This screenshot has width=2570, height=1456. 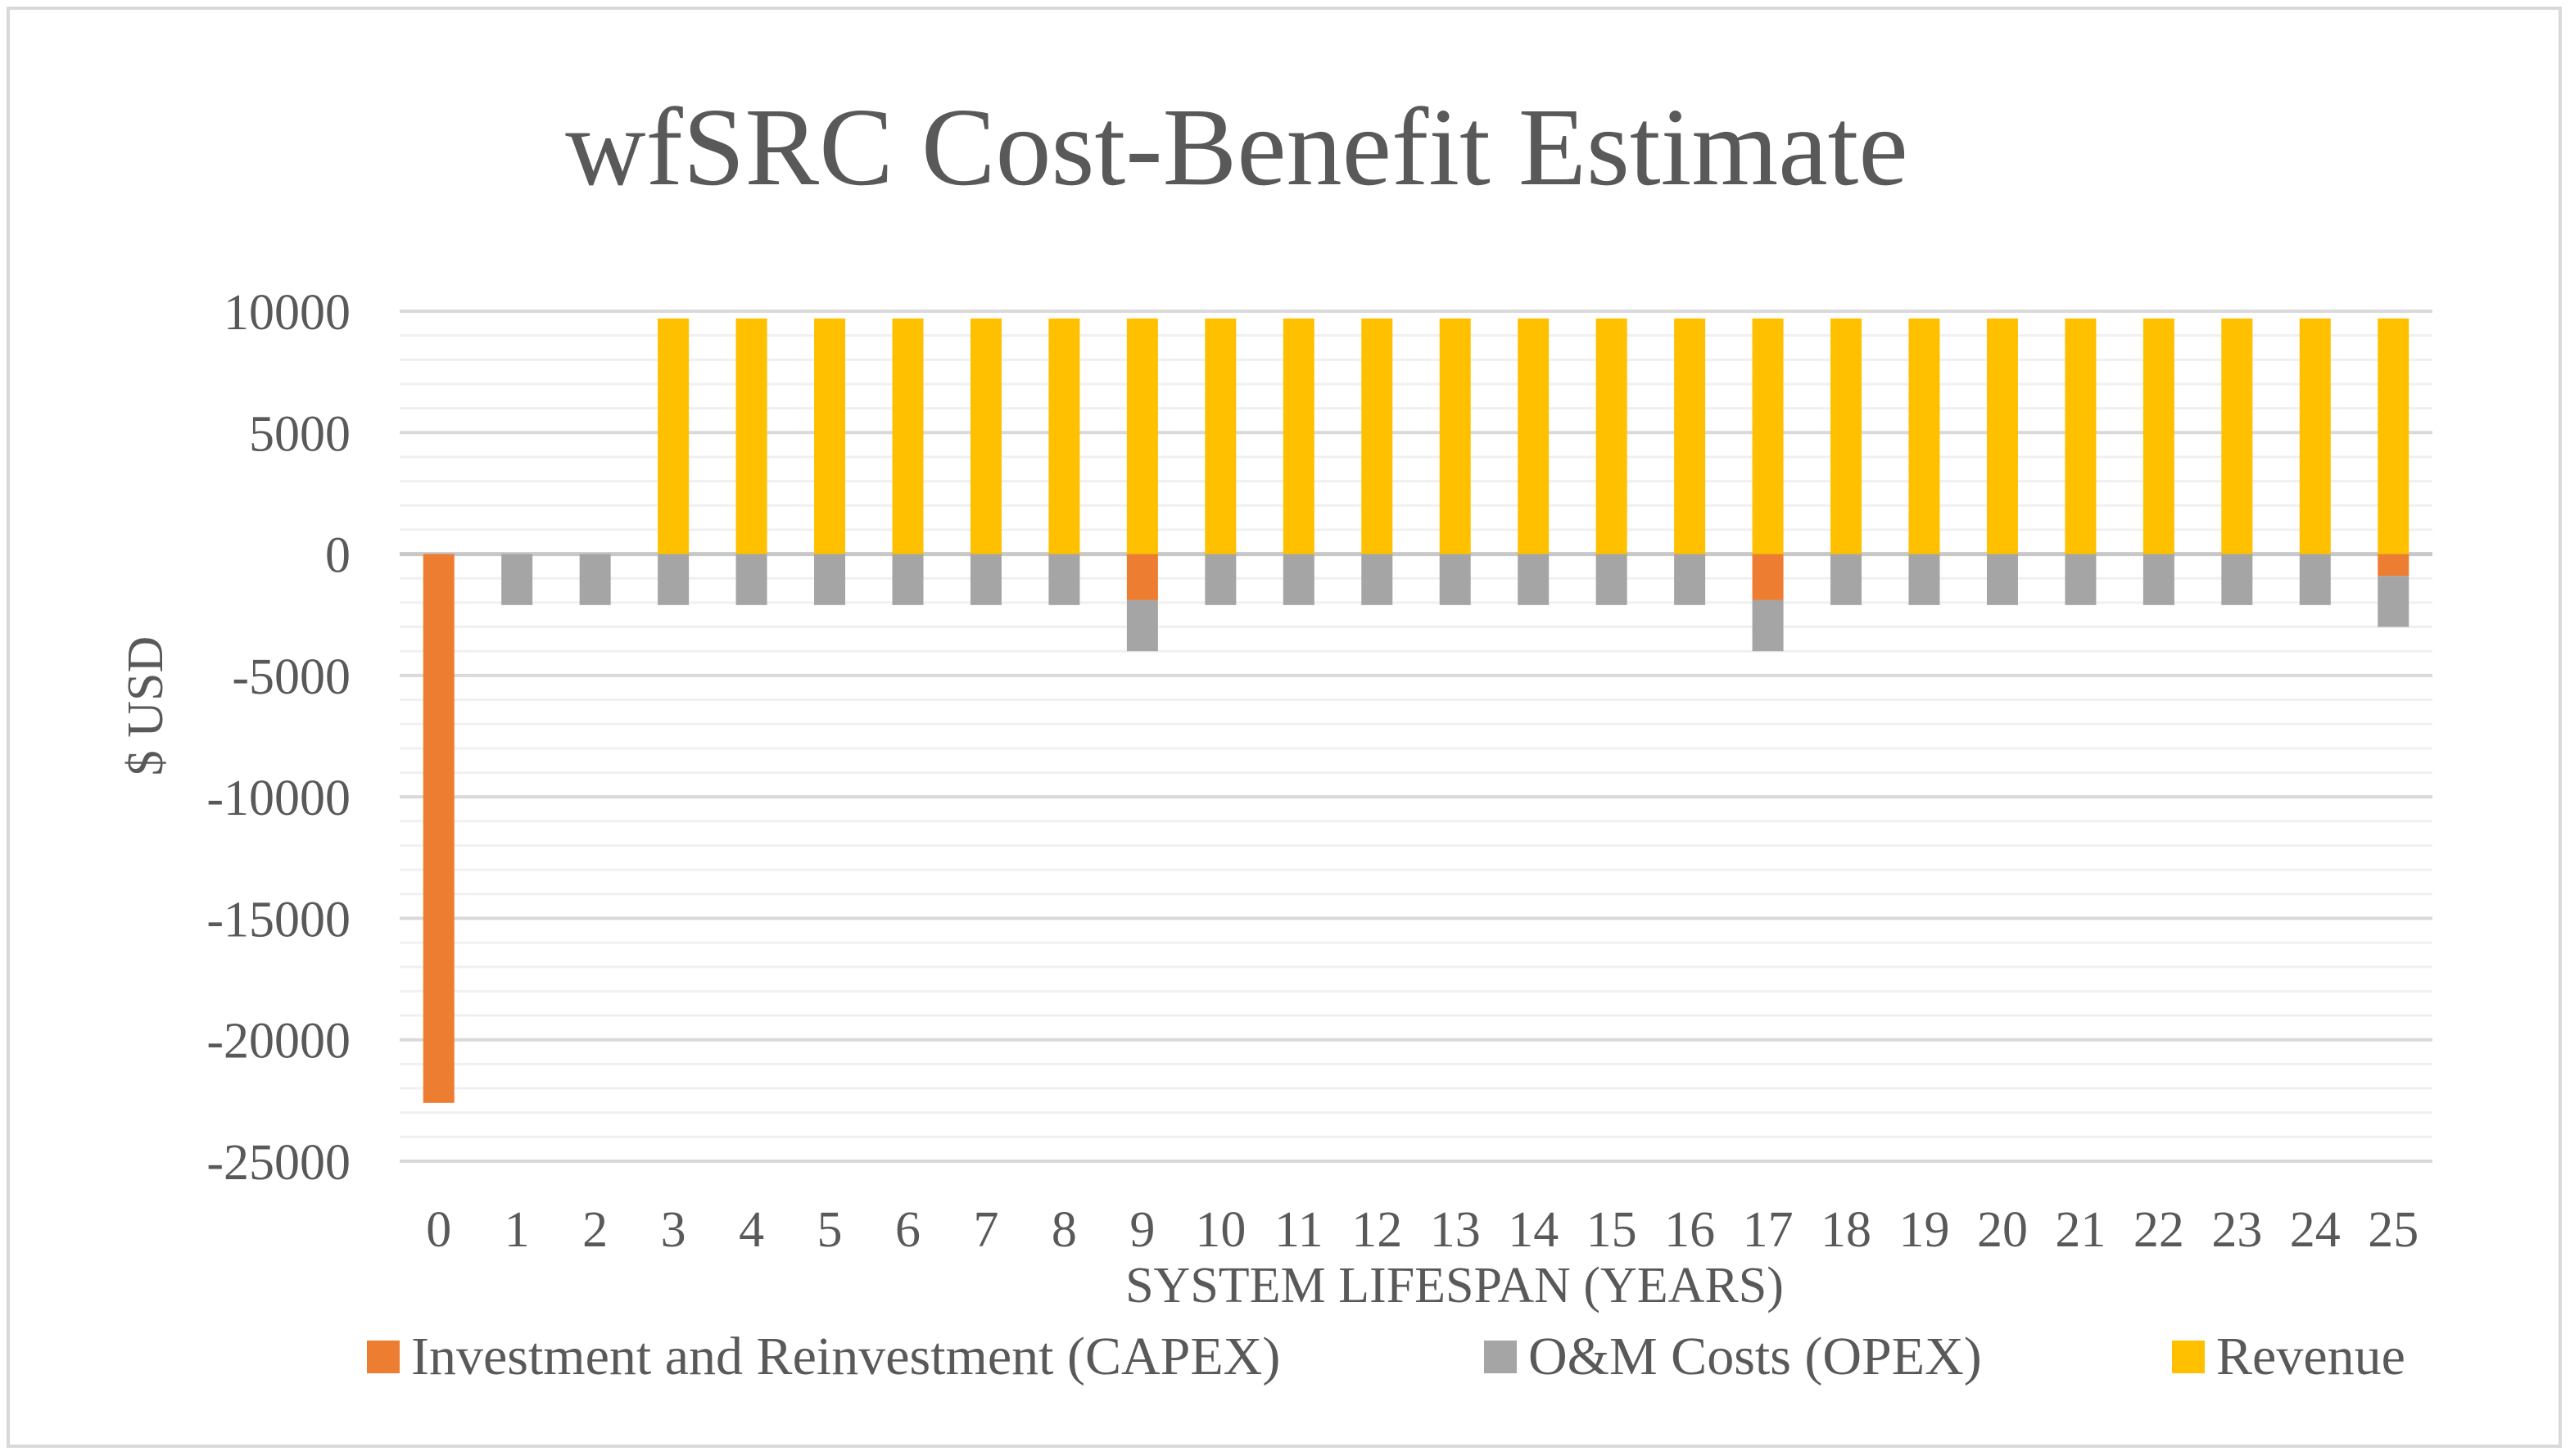 I want to click on x-tick-label: 18, so click(x=1846, y=1230).